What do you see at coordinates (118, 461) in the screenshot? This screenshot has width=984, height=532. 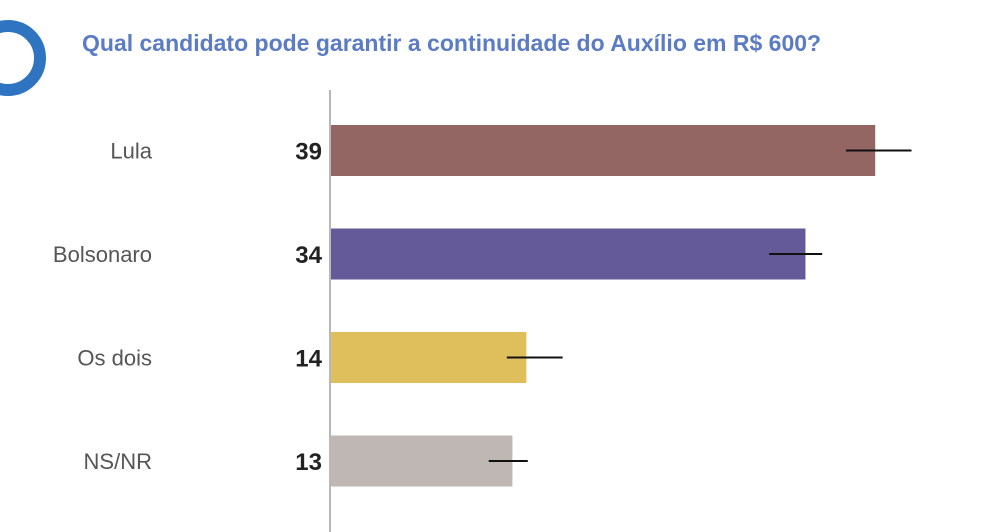 I see `category-label: NS/NR` at bounding box center [118, 461].